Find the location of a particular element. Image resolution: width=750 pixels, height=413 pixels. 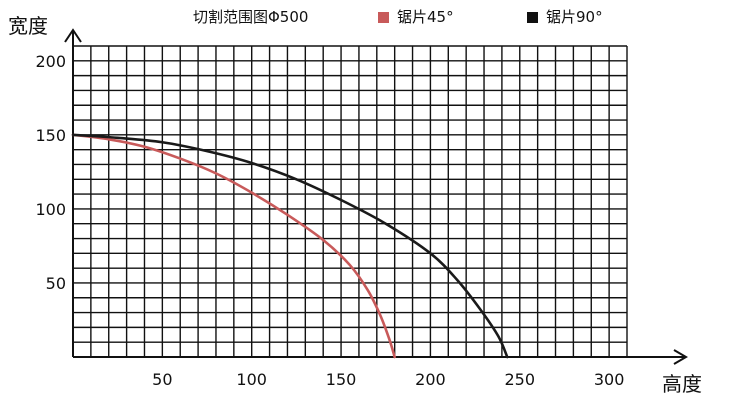

x-tick-label: 200 is located at coordinates (430, 379).